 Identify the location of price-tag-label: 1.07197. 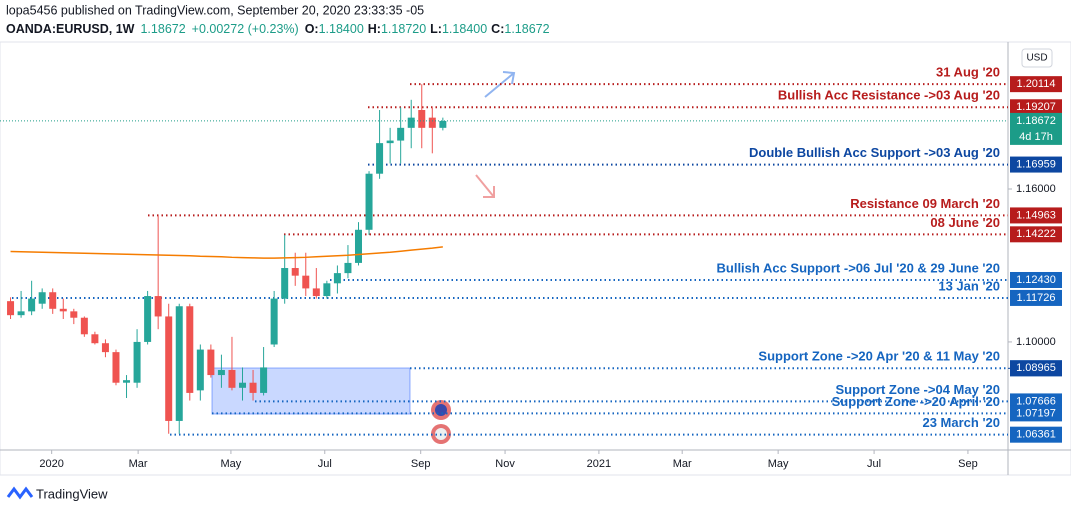
(1036, 413).